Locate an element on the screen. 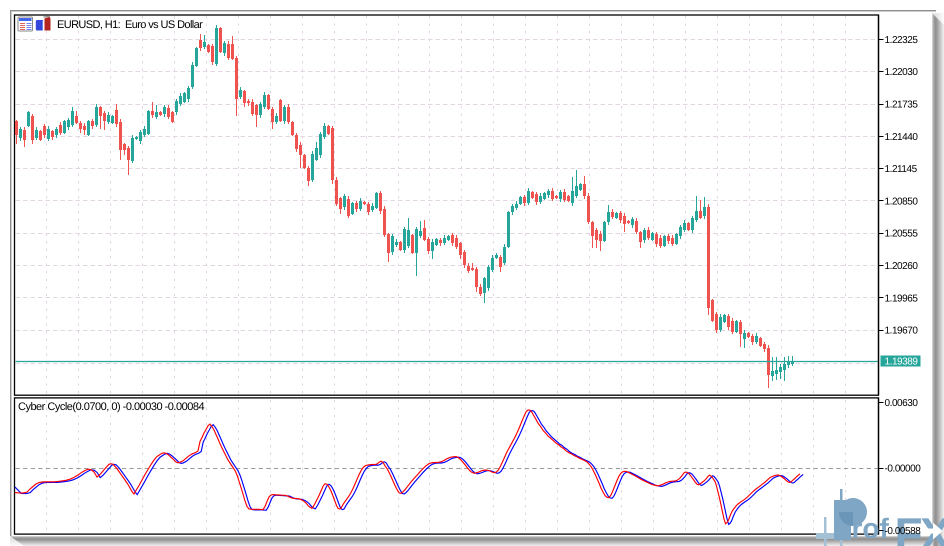 The width and height of the screenshot is (944, 546). svg-text: 1.19670 is located at coordinates (902, 331).